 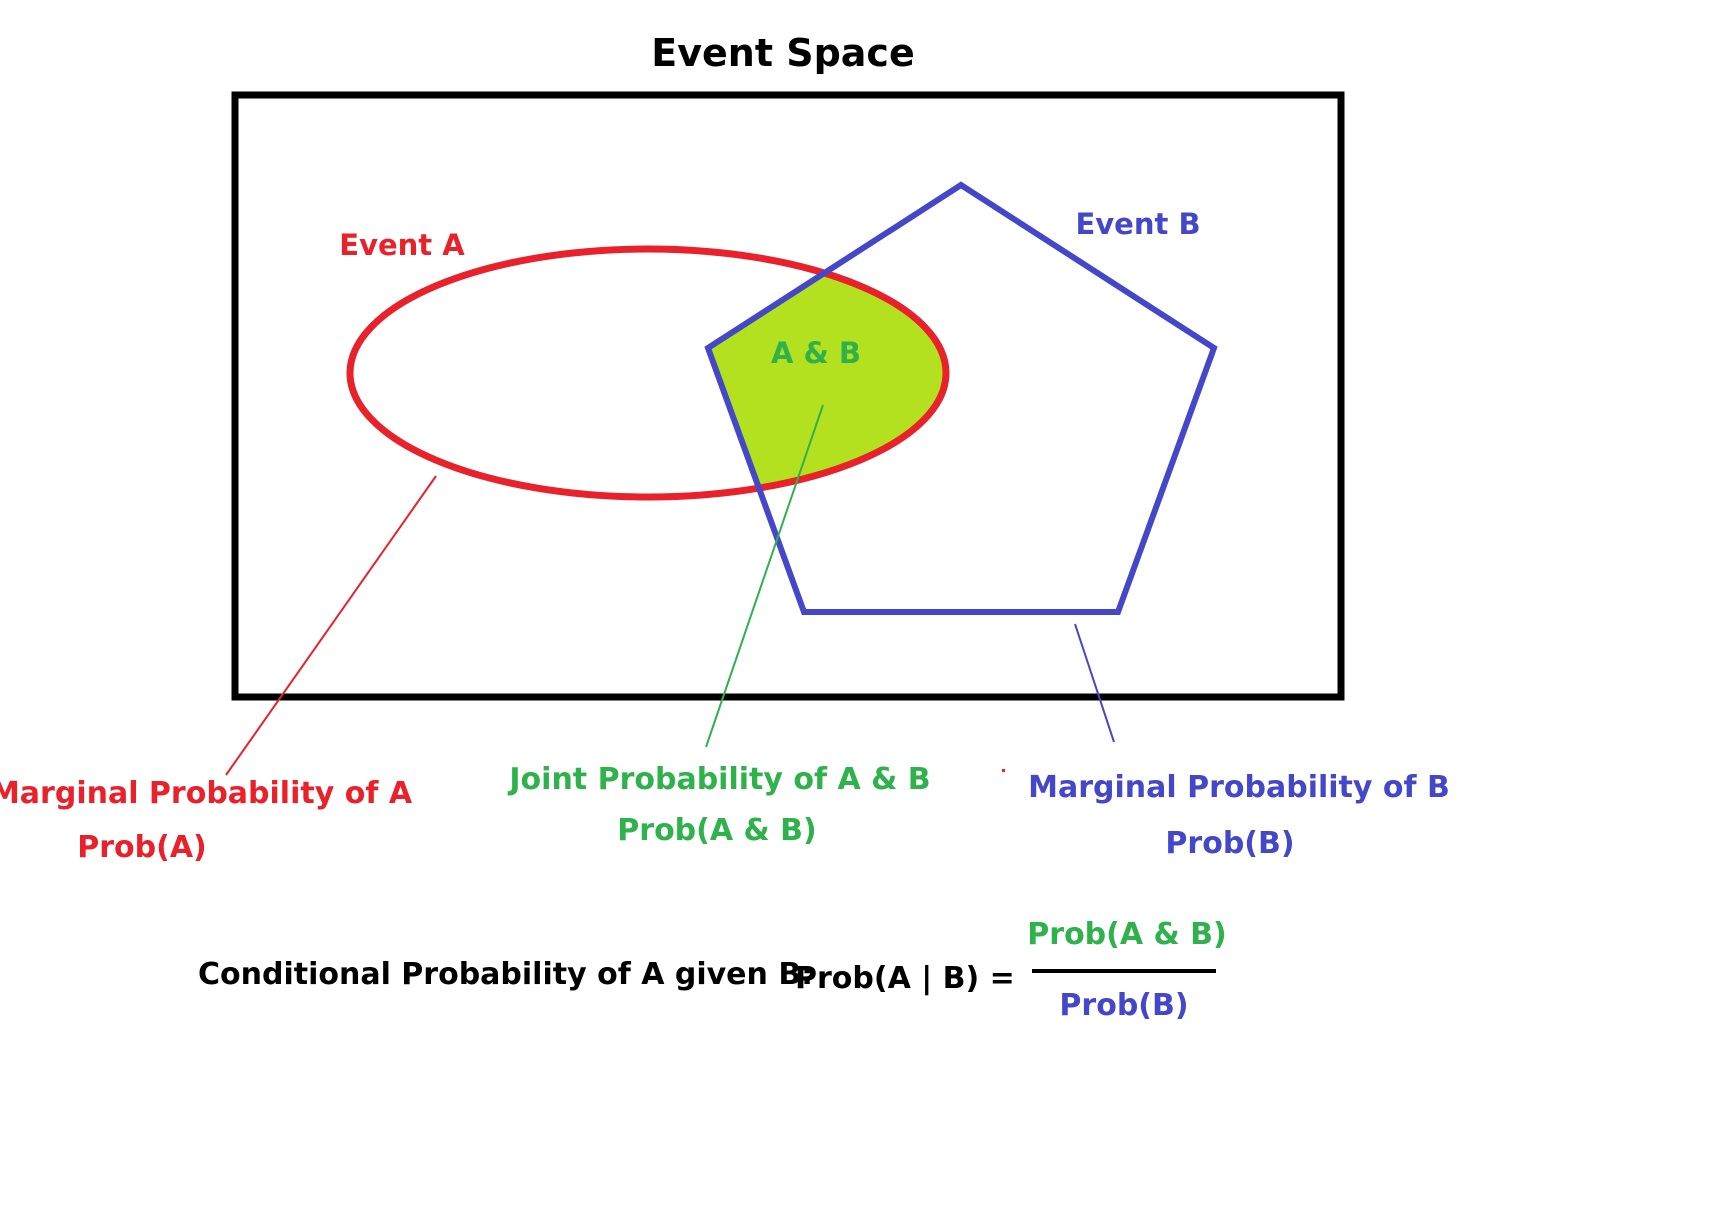 What do you see at coordinates (1126, 934) in the screenshot?
I see `formula-numerator: Prob(A & B)` at bounding box center [1126, 934].